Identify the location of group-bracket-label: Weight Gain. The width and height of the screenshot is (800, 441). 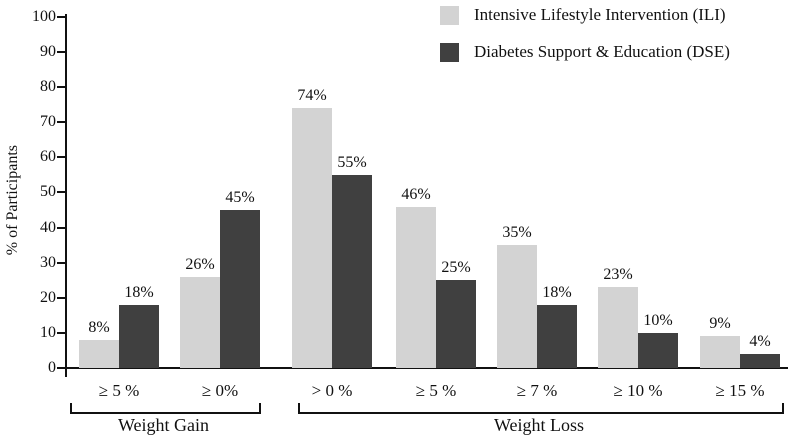
(163, 425).